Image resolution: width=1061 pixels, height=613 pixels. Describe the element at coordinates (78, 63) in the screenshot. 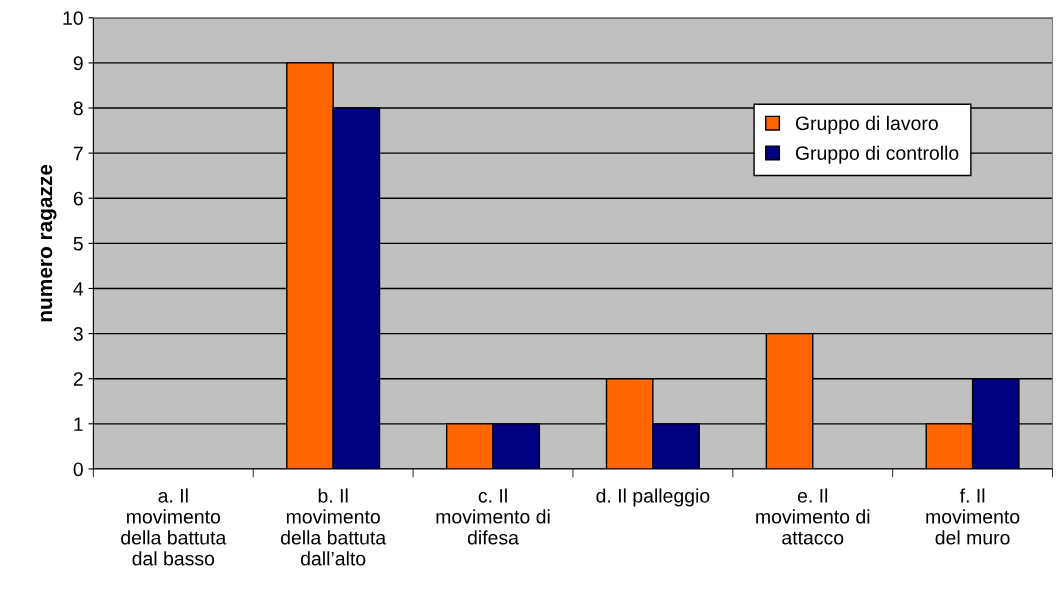

I see `y-tick-label: 9` at that location.